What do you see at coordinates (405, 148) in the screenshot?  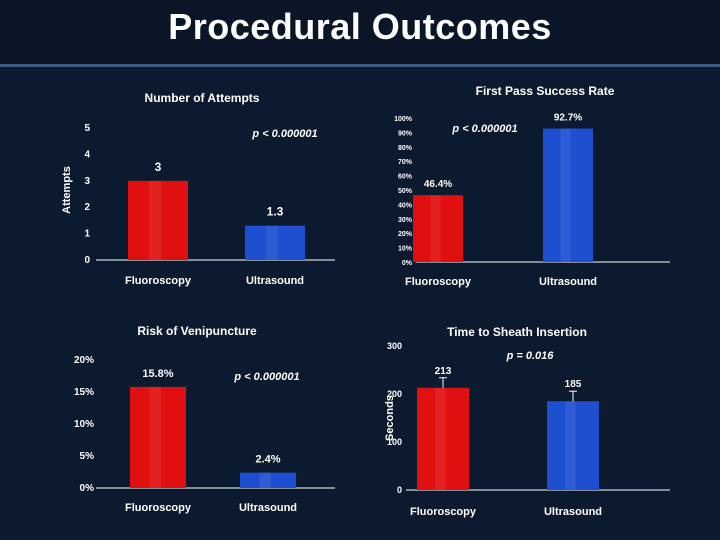 I see `y-tick-label: 80%` at bounding box center [405, 148].